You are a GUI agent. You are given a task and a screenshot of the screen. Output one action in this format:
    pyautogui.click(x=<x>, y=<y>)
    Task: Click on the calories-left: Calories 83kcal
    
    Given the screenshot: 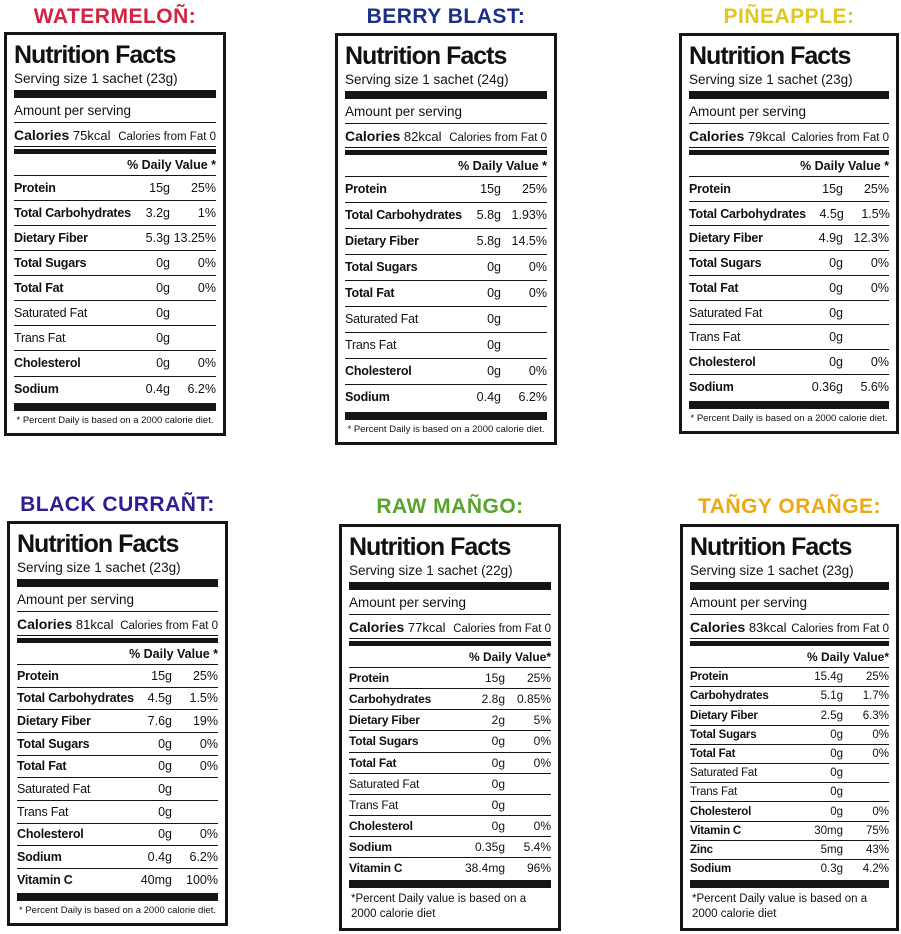 What is the action you would take?
    pyautogui.click(x=738, y=627)
    